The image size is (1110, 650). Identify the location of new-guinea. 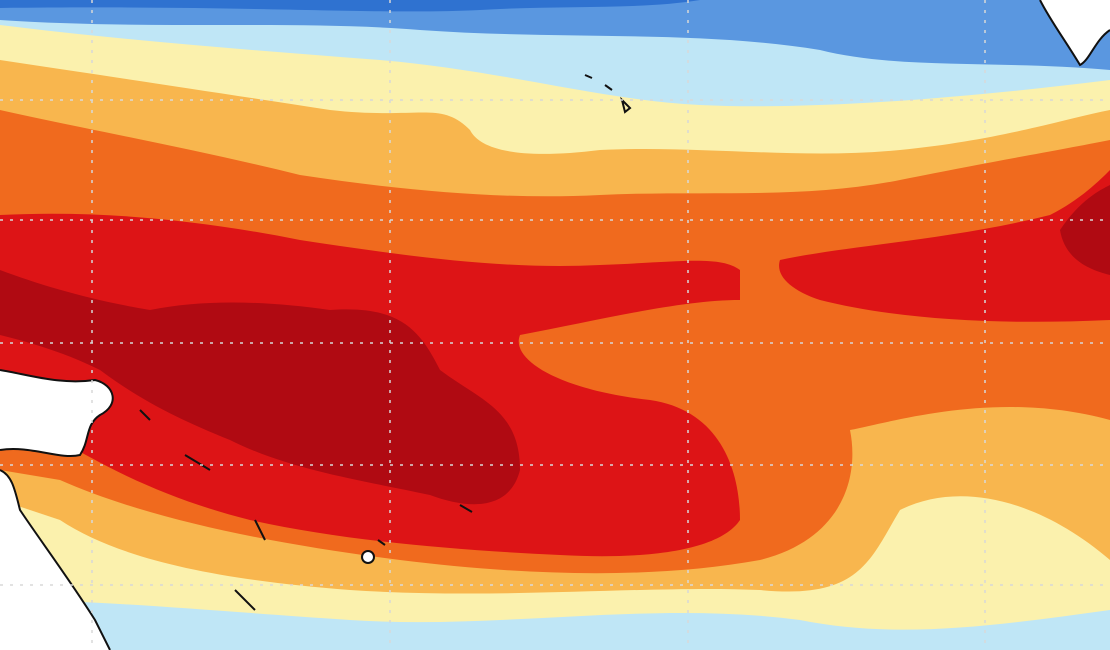
(56, 413).